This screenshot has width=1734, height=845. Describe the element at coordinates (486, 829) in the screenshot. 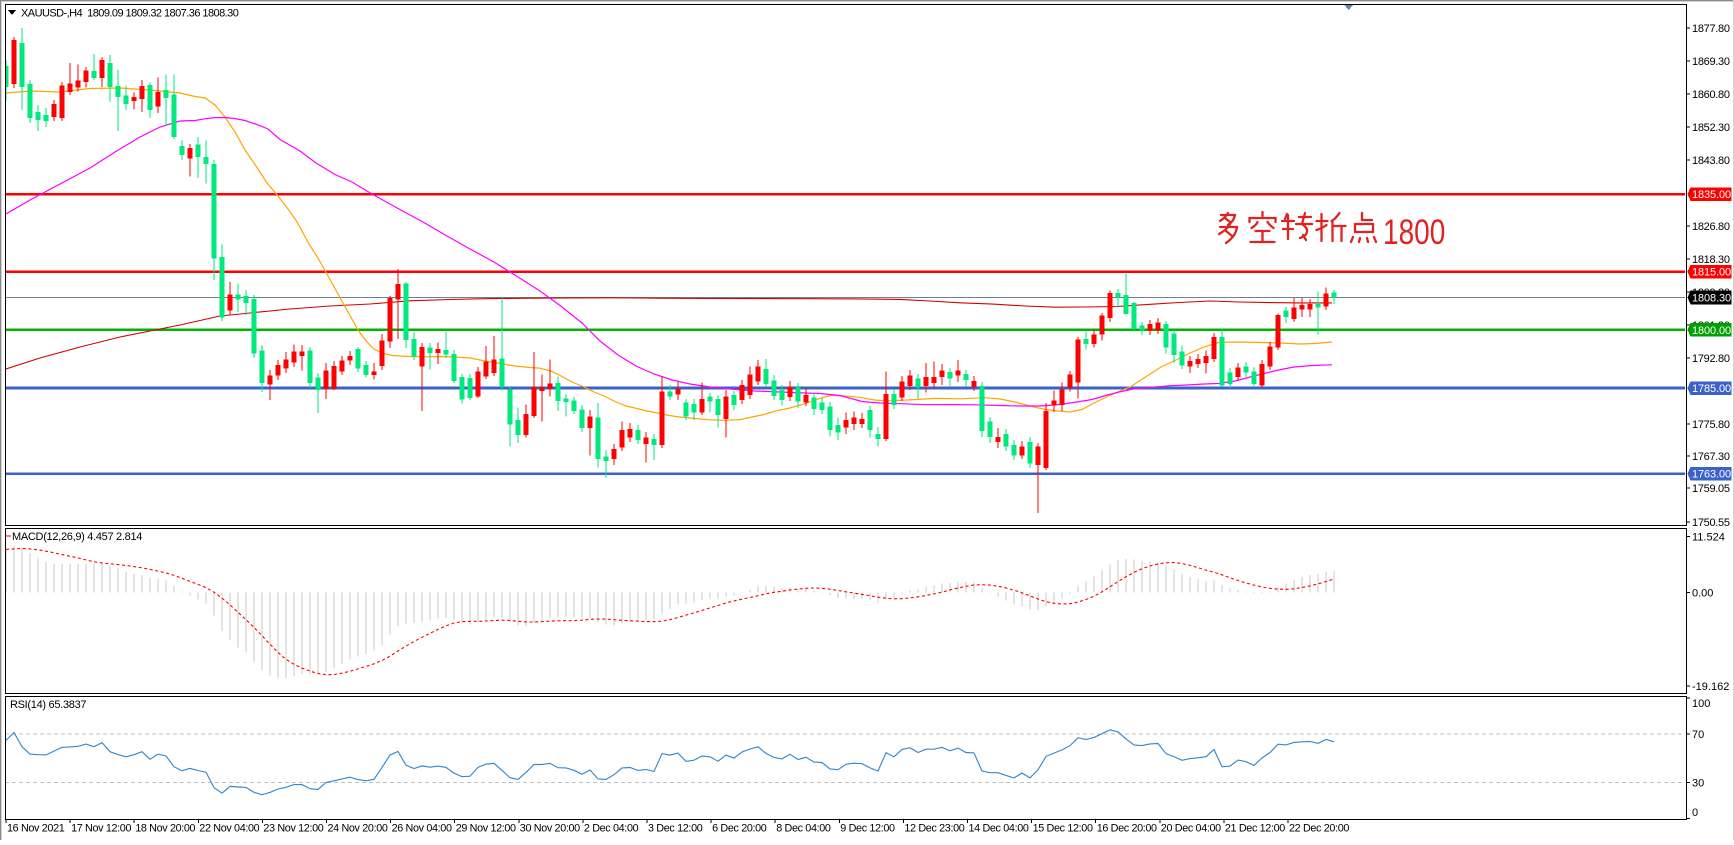

I see `svg-text: 29 Nov 12:00` at that location.